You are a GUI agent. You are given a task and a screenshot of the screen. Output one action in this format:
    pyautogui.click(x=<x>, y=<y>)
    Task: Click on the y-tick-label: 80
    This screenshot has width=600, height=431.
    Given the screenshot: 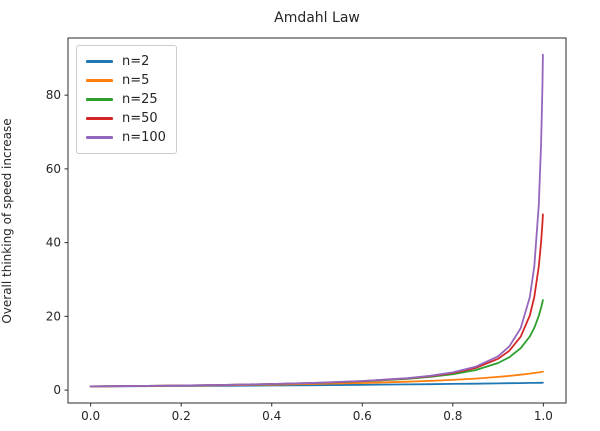 What is the action you would take?
    pyautogui.click(x=53, y=95)
    